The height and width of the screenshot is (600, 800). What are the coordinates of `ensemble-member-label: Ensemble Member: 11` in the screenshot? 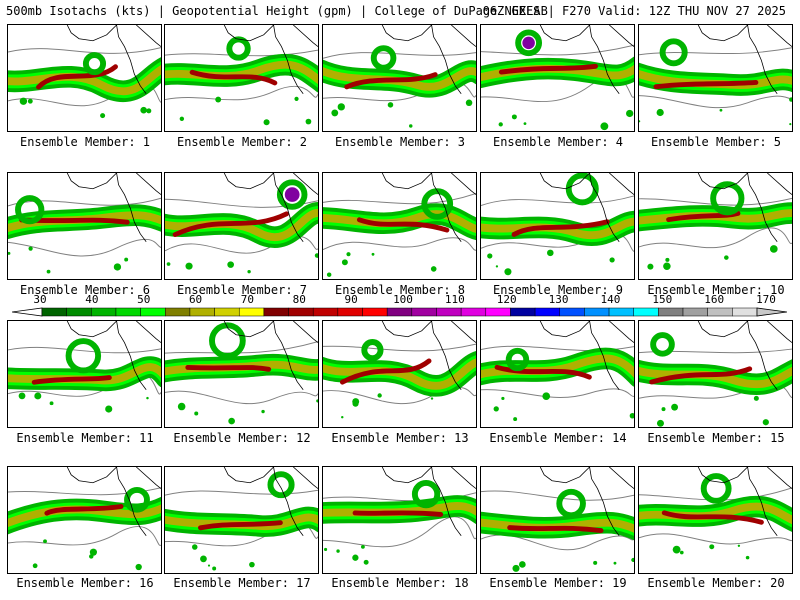 It's located at (85, 438).